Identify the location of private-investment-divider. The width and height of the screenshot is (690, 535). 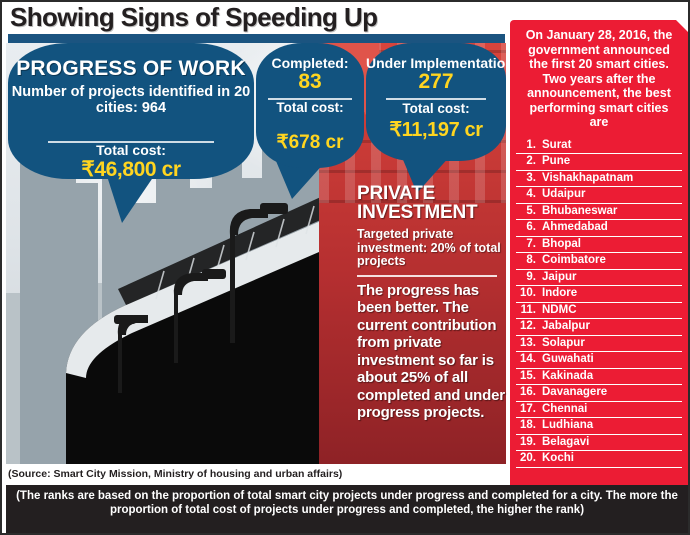
(427, 275).